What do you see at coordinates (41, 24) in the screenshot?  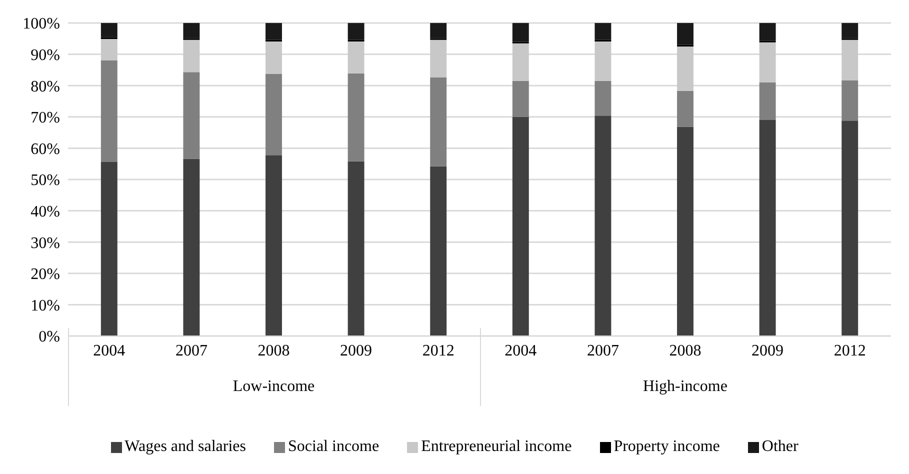 I see `y-tick-label: 100%` at bounding box center [41, 24].